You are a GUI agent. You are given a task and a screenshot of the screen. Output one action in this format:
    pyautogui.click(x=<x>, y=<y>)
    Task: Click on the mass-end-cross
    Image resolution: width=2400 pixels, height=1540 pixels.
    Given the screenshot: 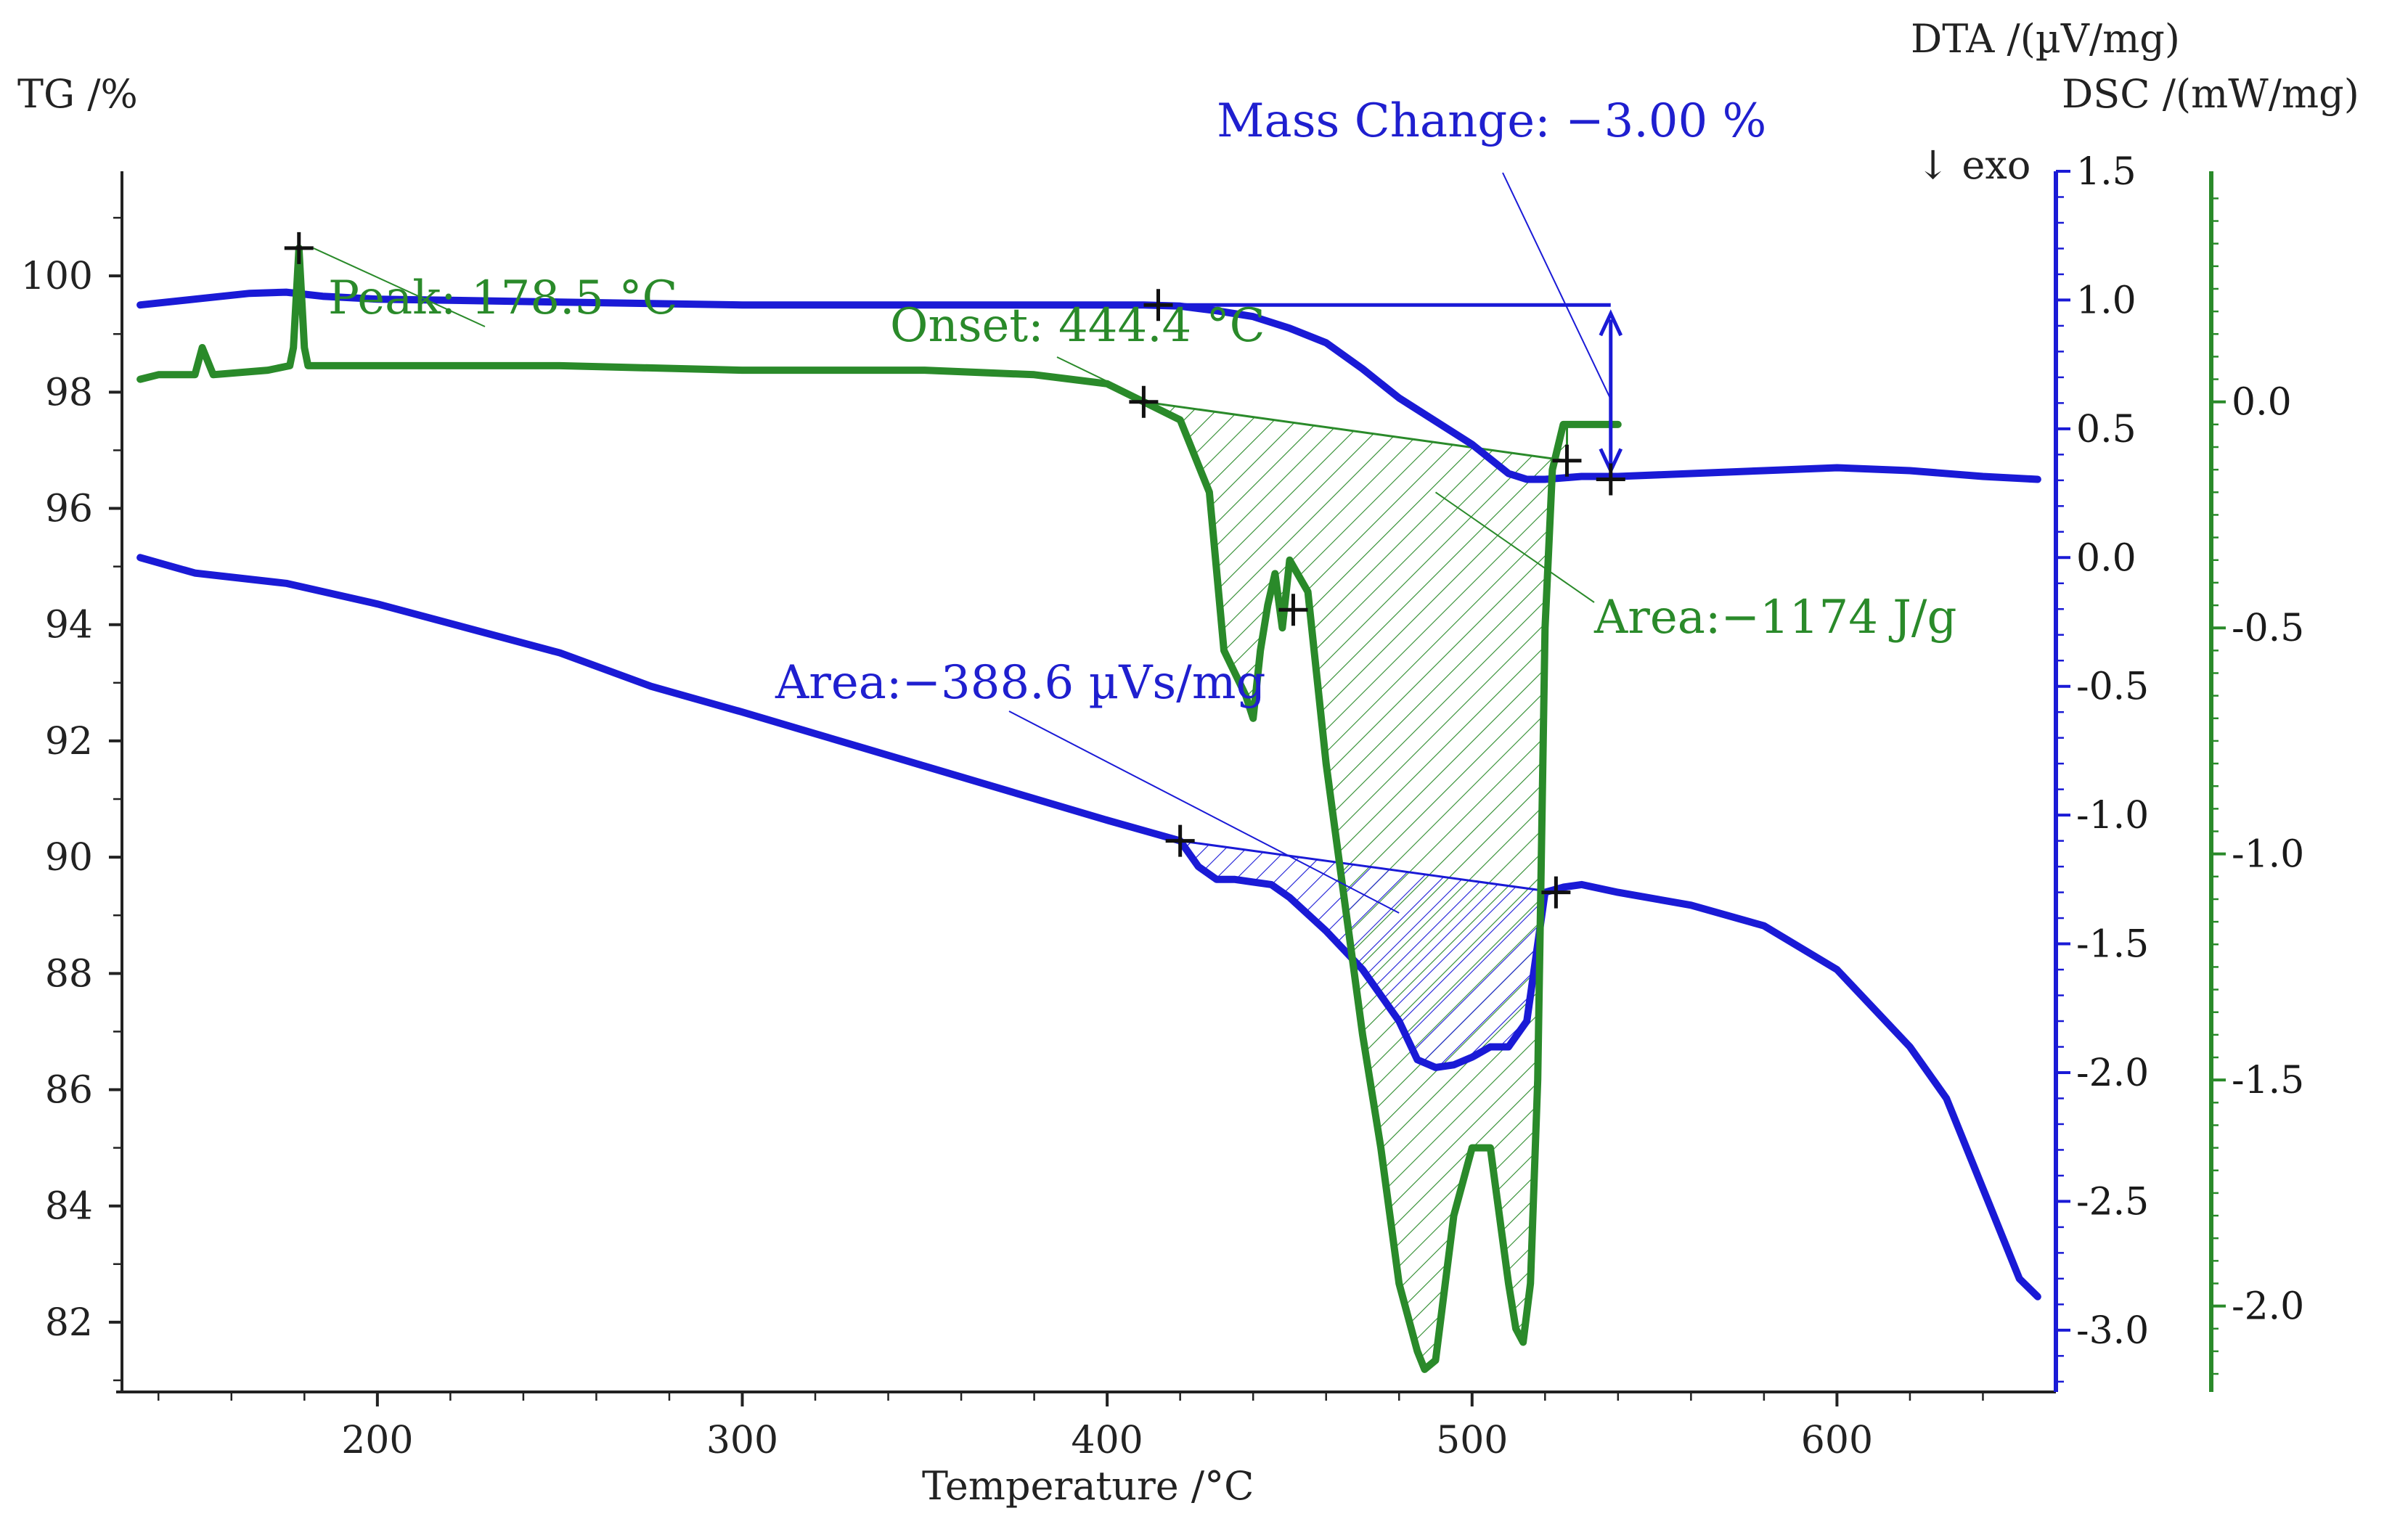 What is the action you would take?
    pyautogui.click(x=1610, y=479)
    